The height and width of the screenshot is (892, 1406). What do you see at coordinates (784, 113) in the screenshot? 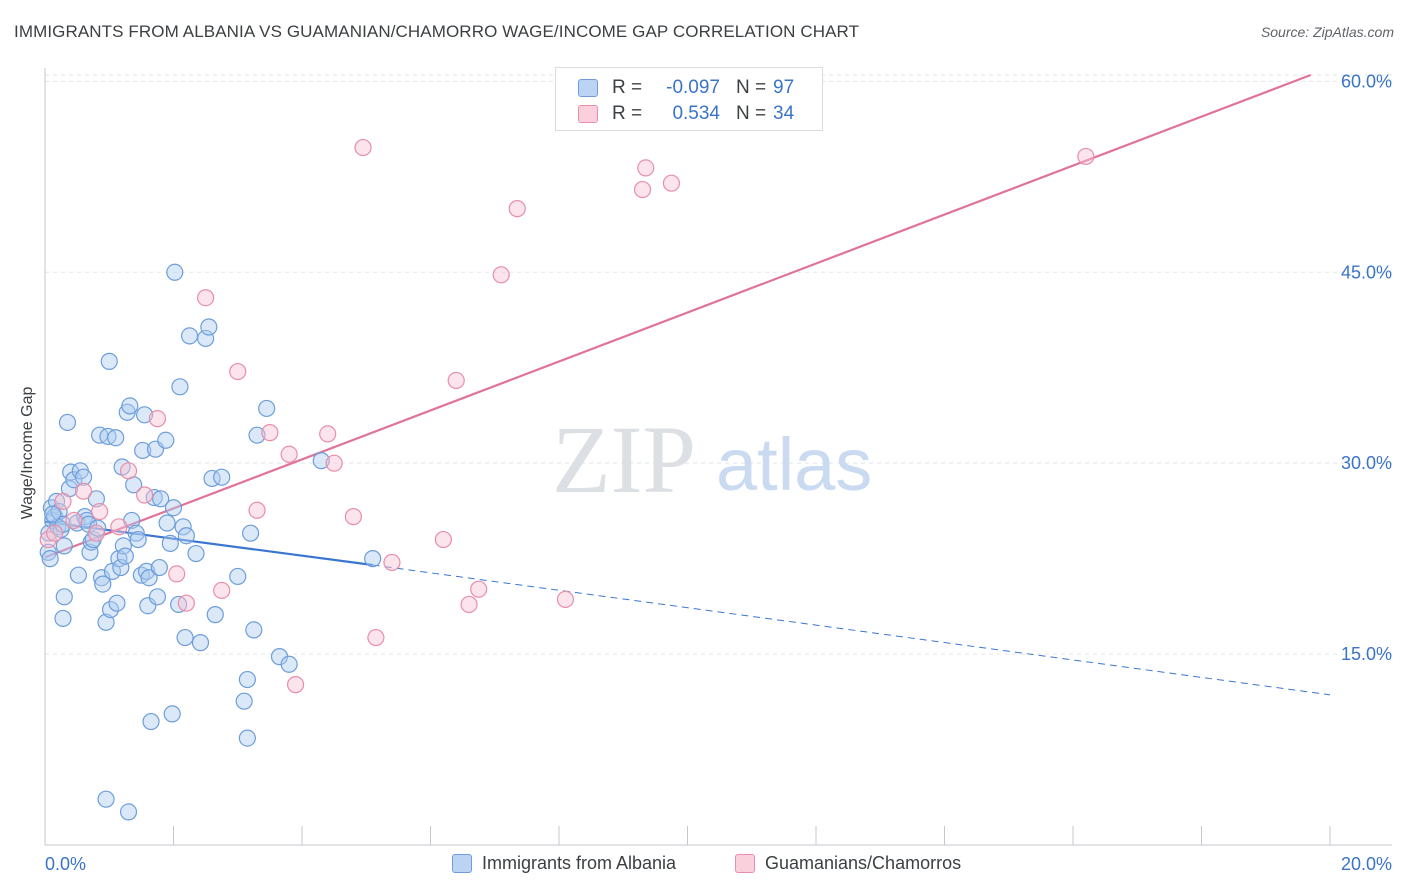
I see `legend-n-value: 34` at bounding box center [784, 113].